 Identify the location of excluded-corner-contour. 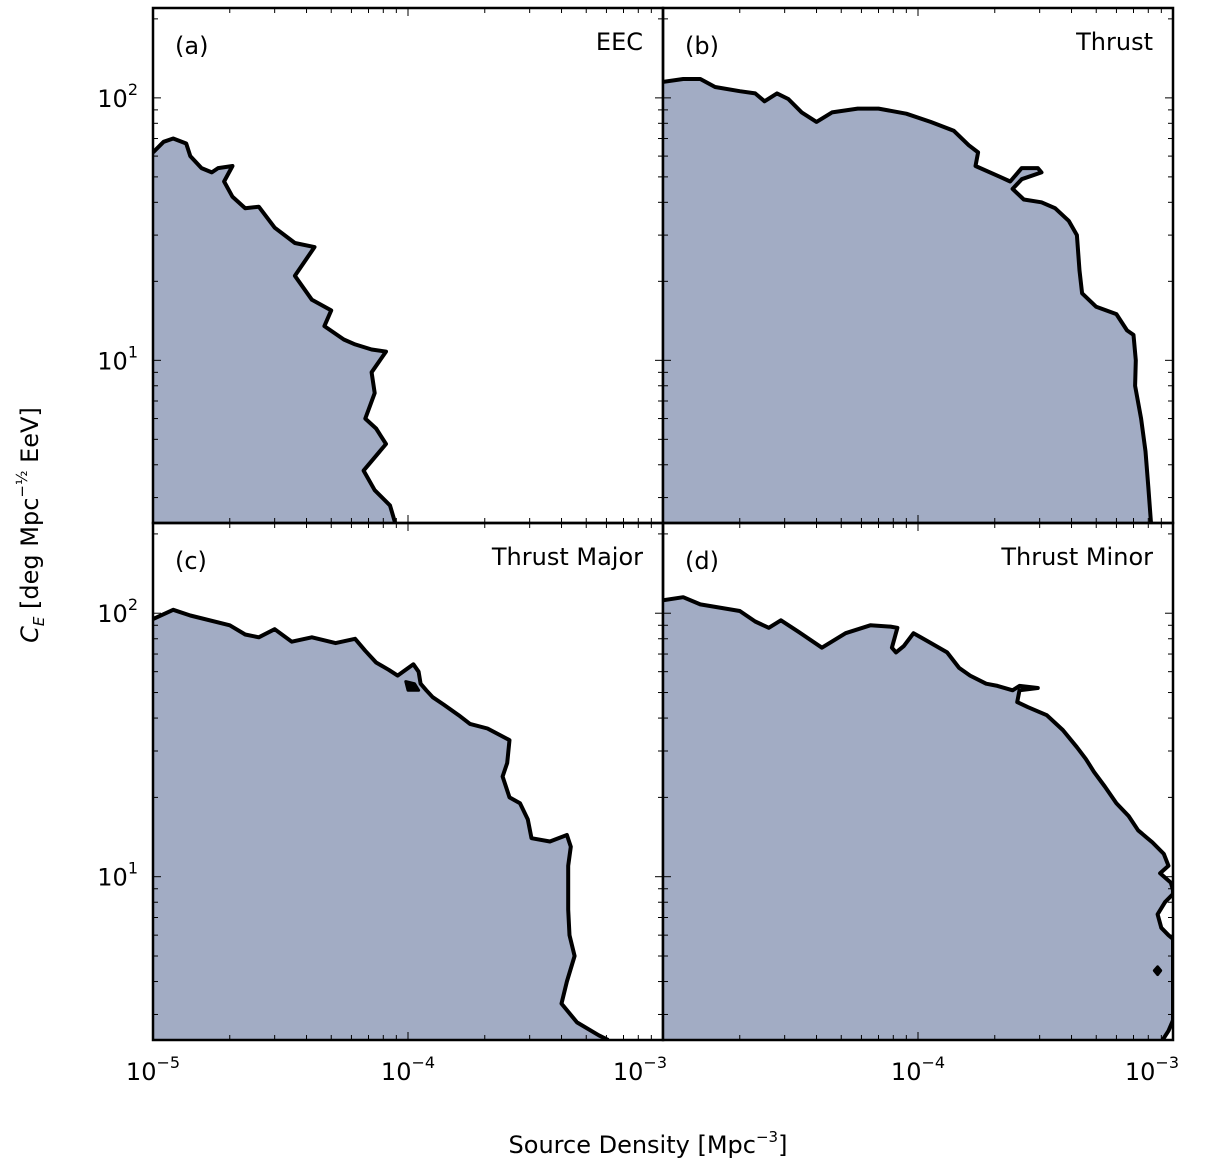
(1166, 1029).